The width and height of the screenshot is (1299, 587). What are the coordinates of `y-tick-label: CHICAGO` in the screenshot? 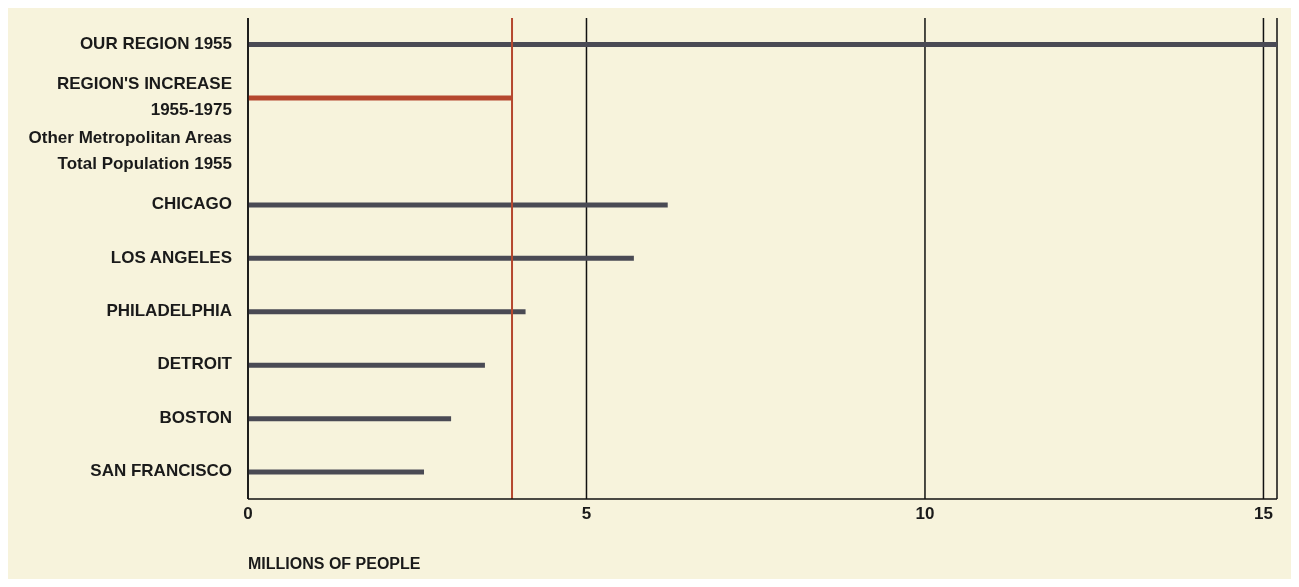 It's located at (191, 204).